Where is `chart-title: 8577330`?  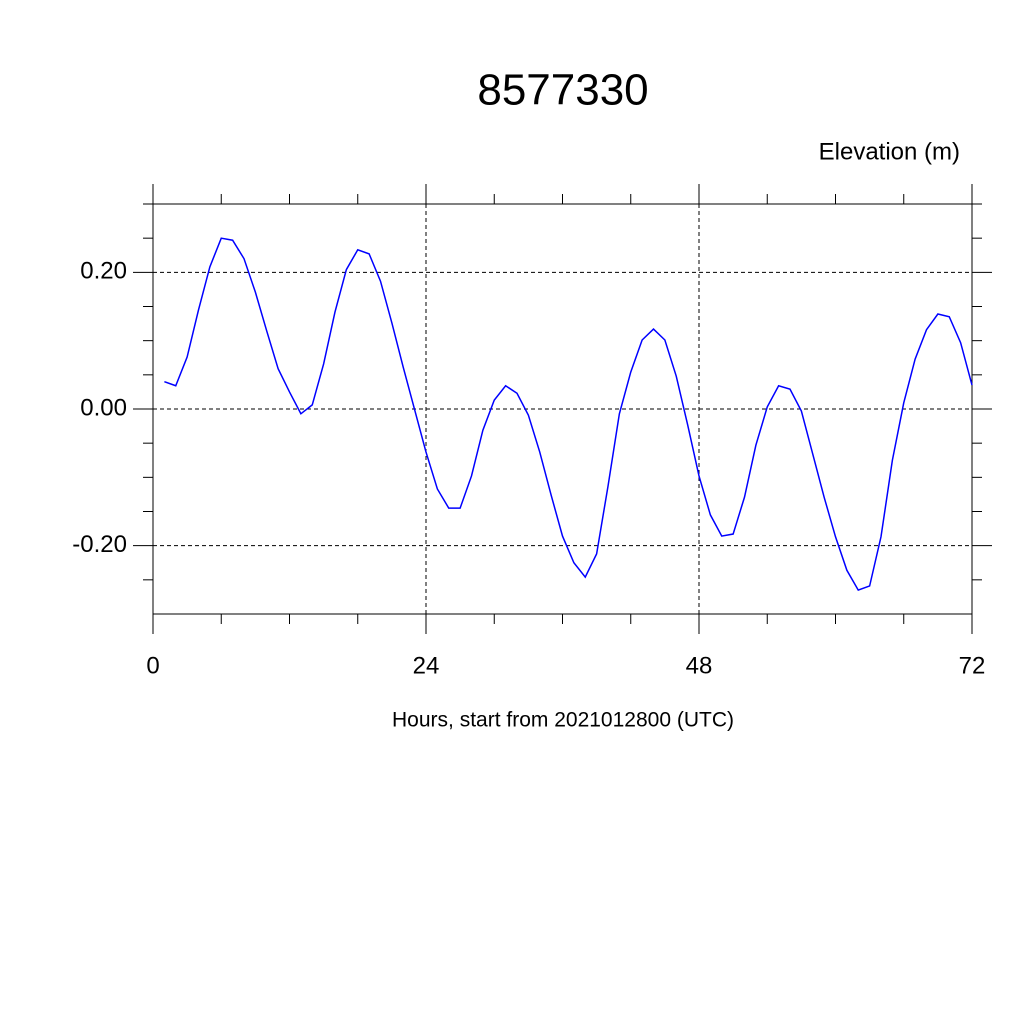 chart-title: 8577330 is located at coordinates (562, 90).